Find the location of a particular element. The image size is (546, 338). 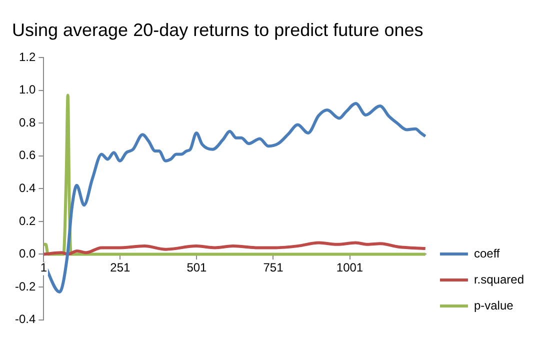

y-tick-label: 0.6 is located at coordinates (27, 155).